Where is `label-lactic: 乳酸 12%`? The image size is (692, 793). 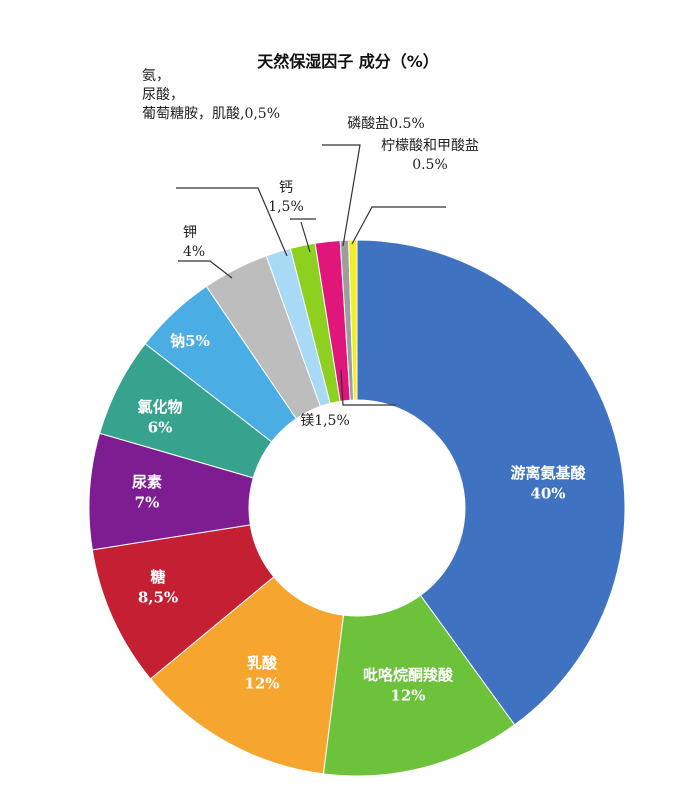 label-lactic: 乳酸 12% is located at coordinates (261, 673).